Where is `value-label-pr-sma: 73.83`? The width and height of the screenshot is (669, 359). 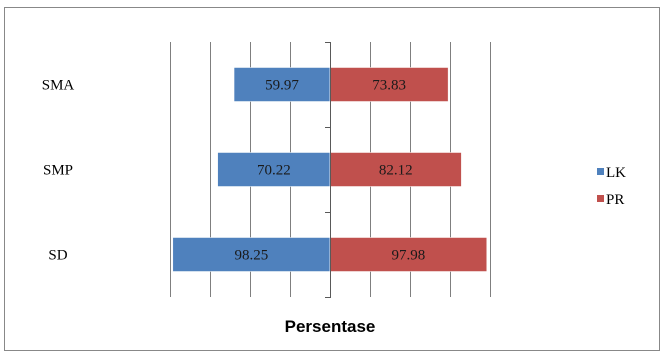 value-label-pr-sma: 73.83 is located at coordinates (389, 86).